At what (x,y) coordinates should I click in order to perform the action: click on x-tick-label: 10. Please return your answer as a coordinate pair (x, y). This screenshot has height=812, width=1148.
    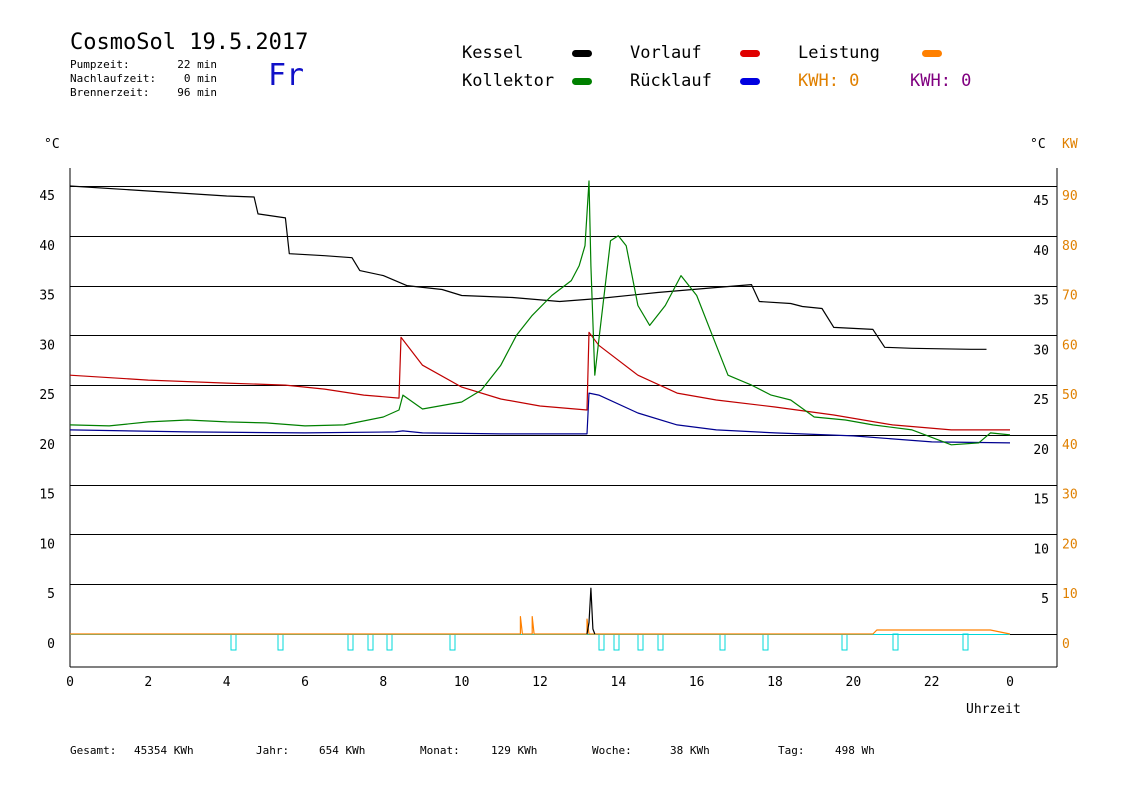
    Looking at the image, I should click on (462, 682).